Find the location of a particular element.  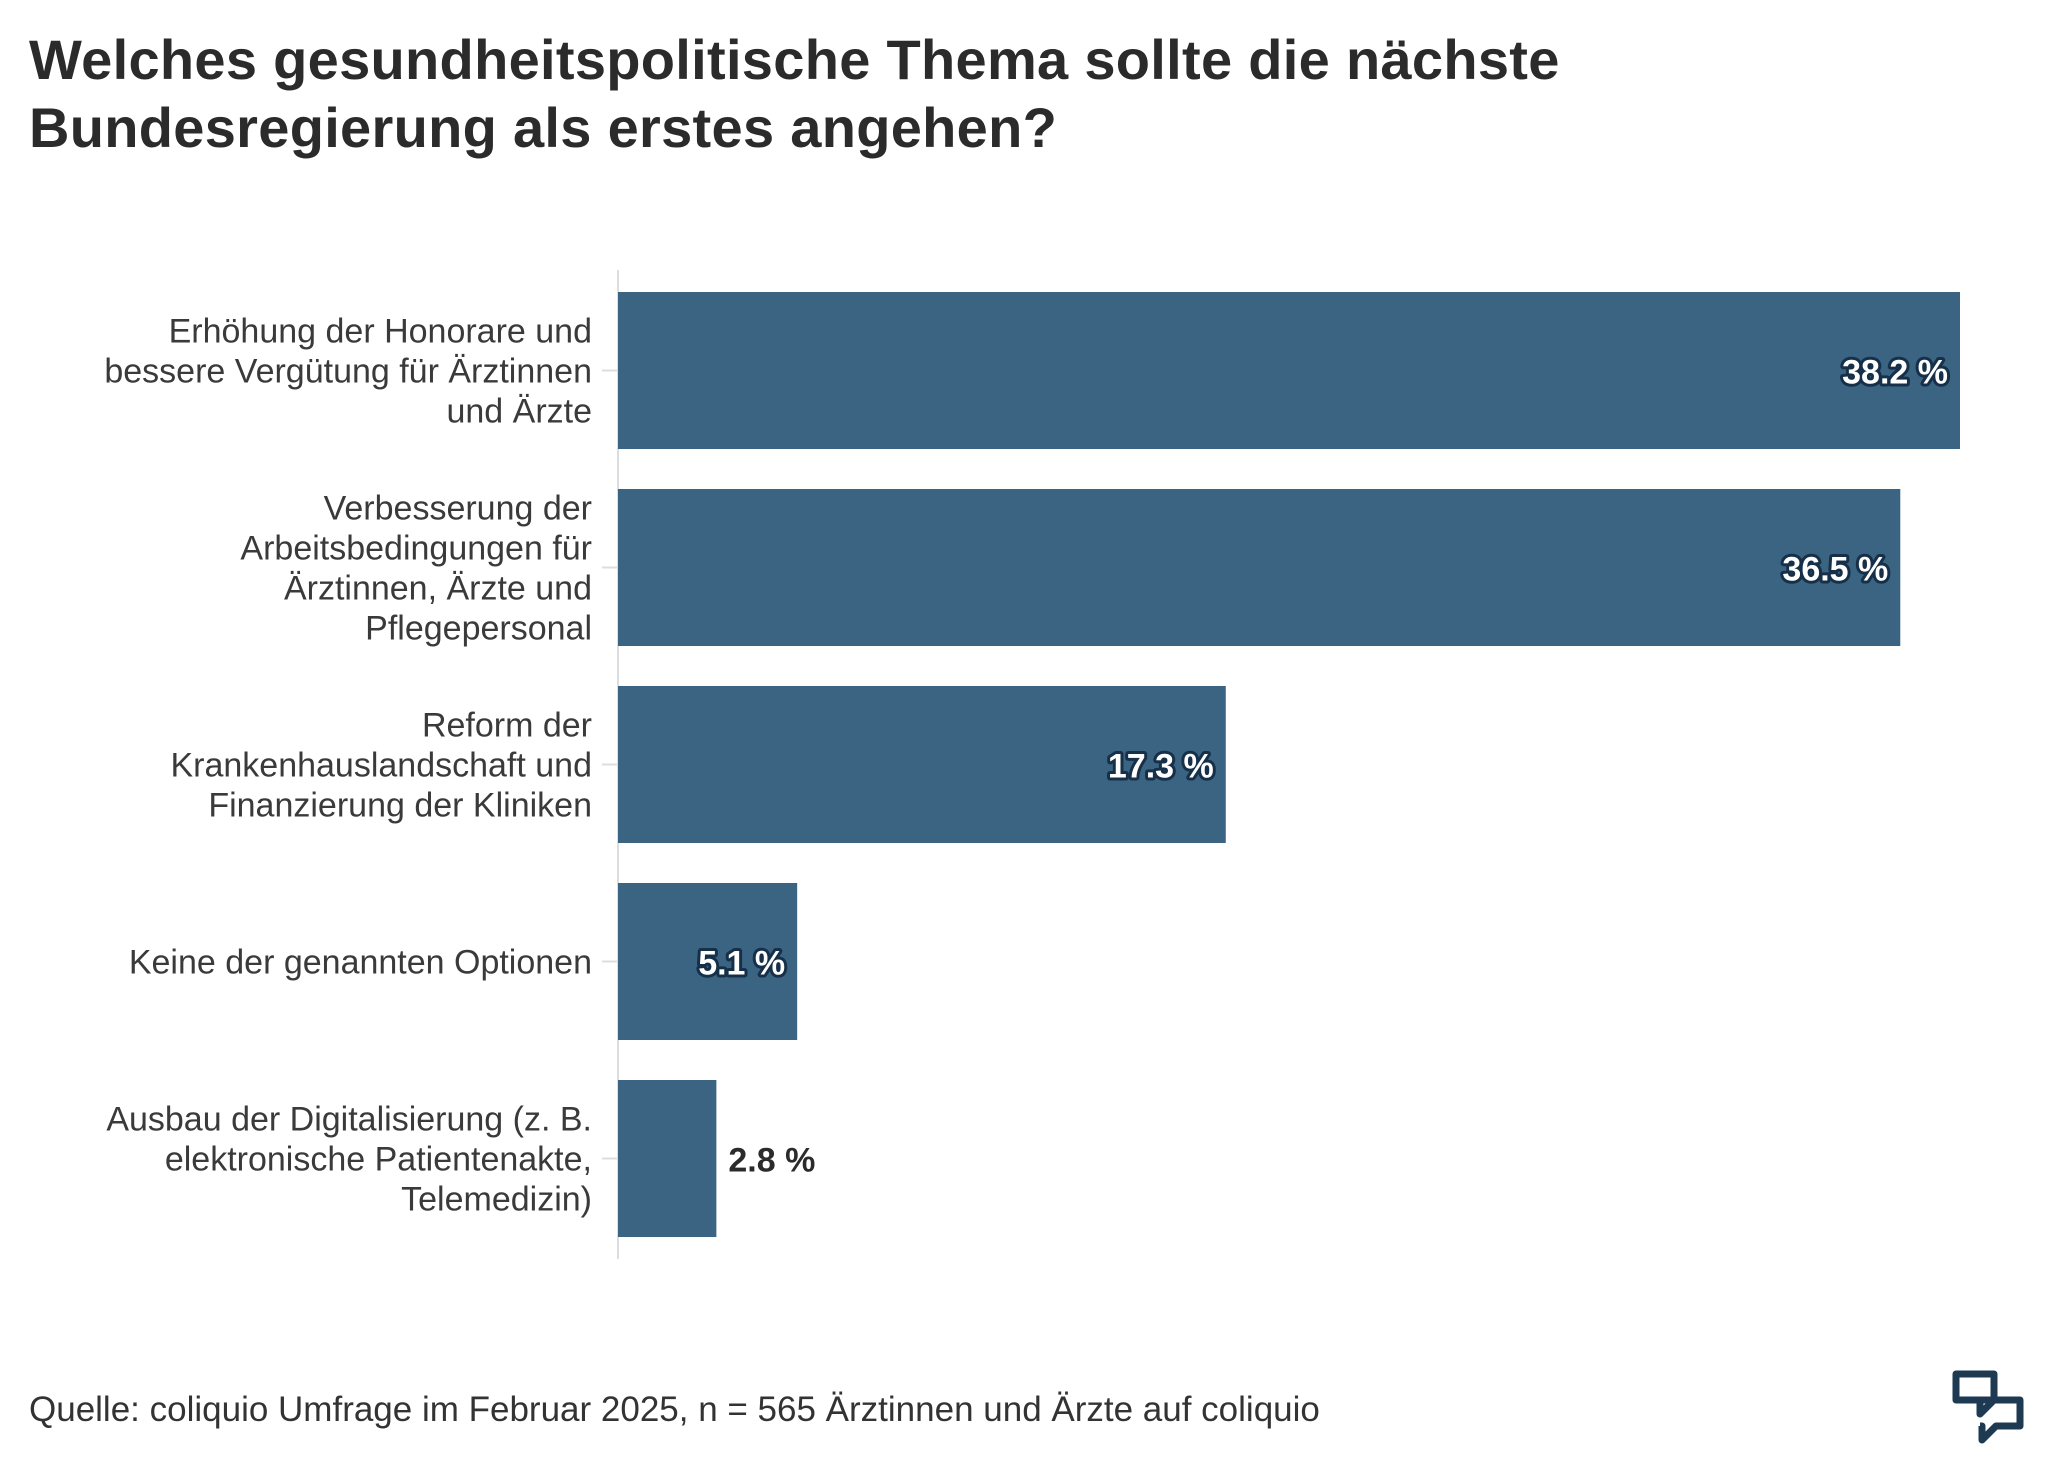

category-label: Keine der genannten Optionen is located at coordinates (360, 963).